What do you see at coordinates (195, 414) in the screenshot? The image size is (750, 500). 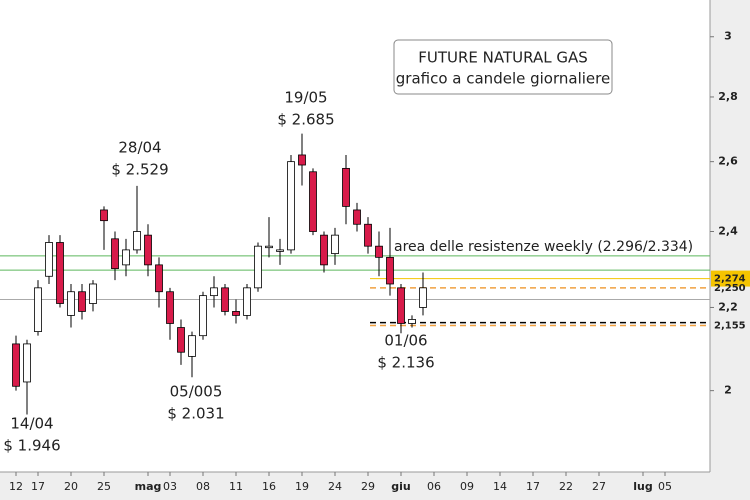 I see `annotation: $ 2.031` at bounding box center [195, 414].